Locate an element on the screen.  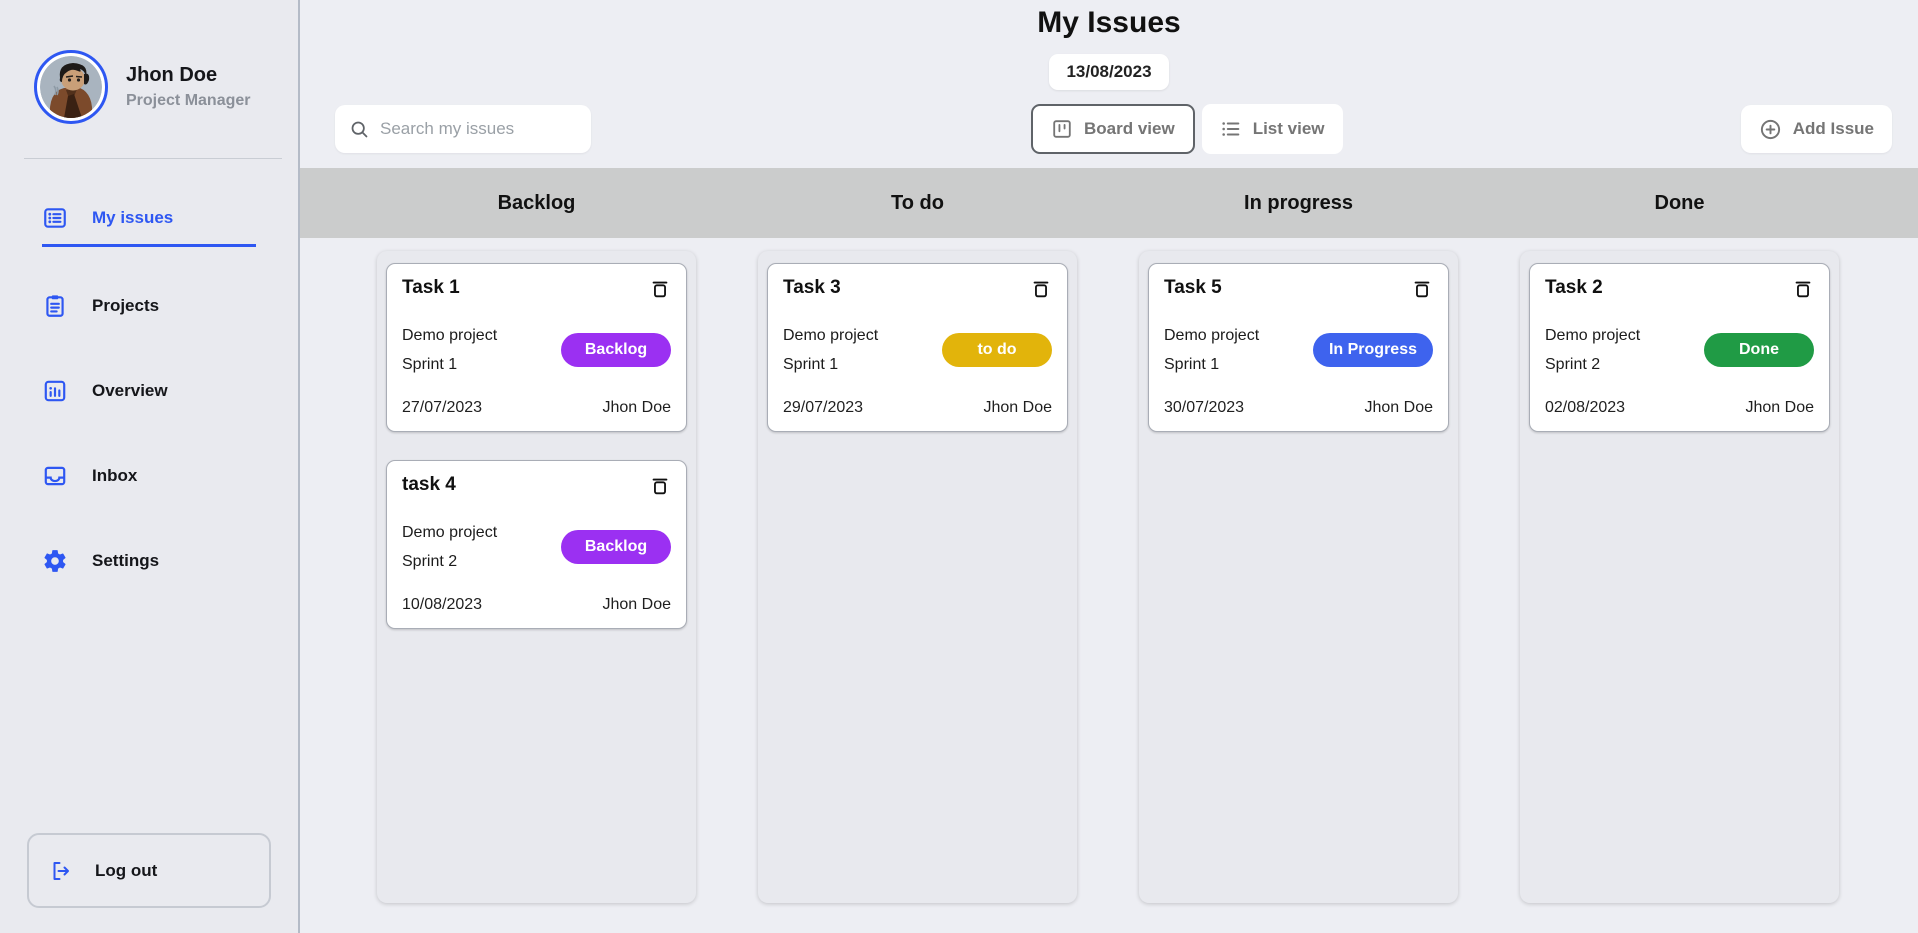
task-card: task 4 Demo project Sprint 2 Backlog is located at coordinates (536, 544).